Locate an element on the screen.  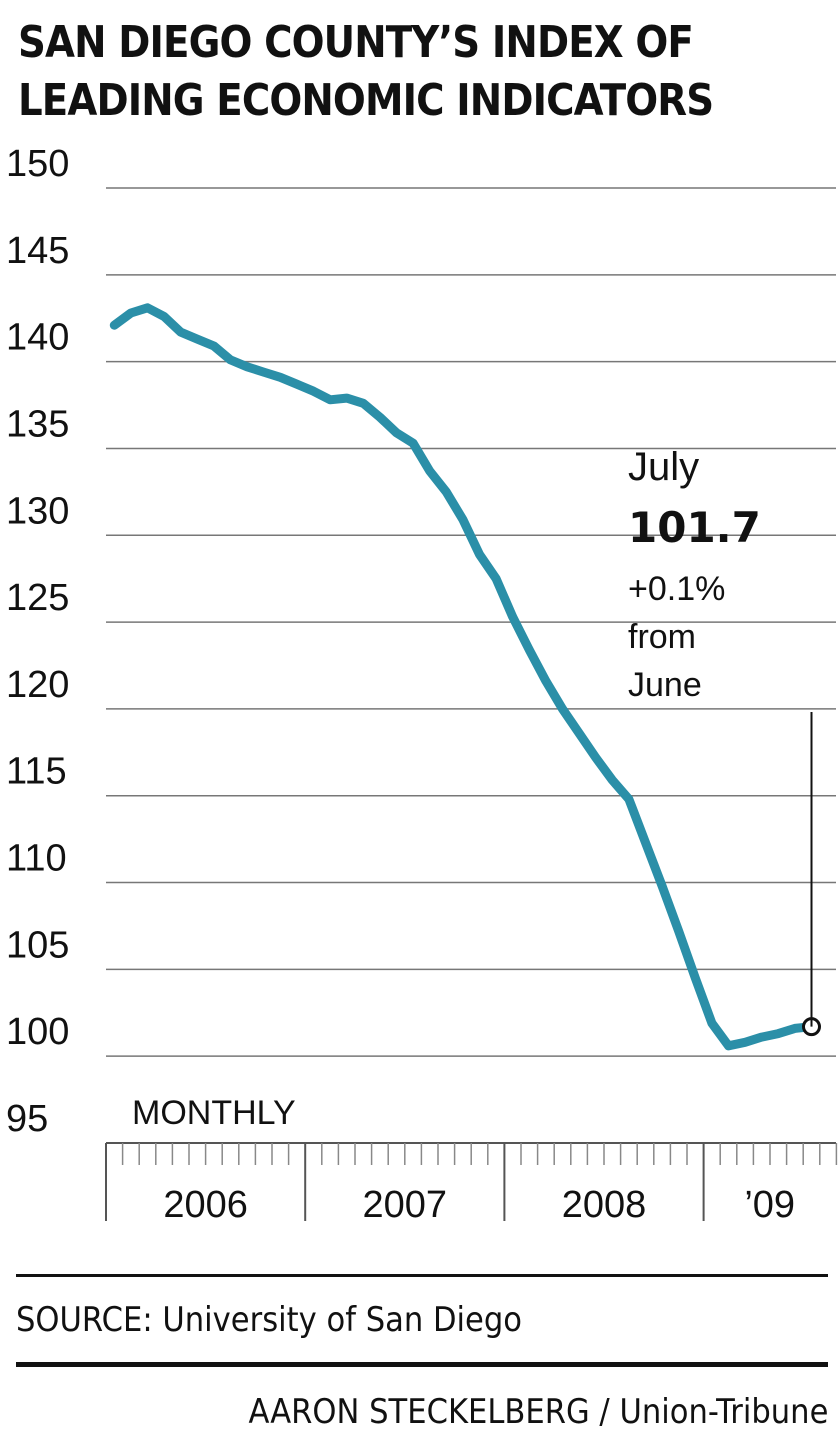
frequency-label: MONTHLY is located at coordinates (214, 1113).